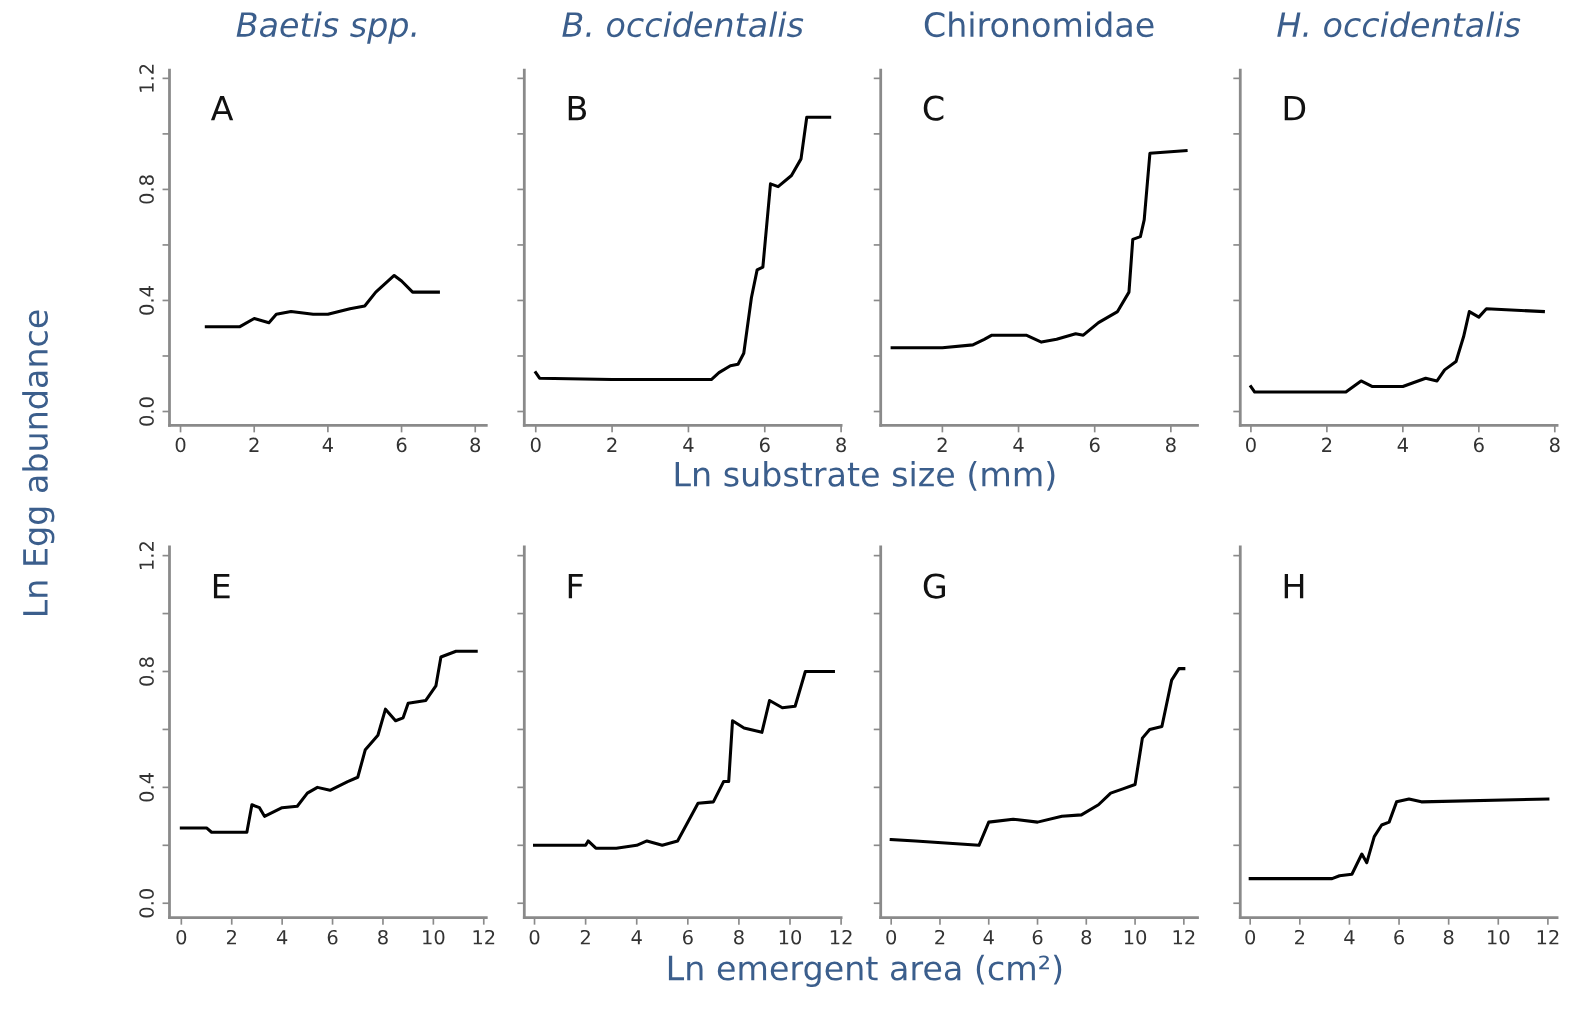  What do you see at coordinates (865, 971) in the screenshot?
I see `x-axis-title: Ln emergent area (cm²)` at bounding box center [865, 971].